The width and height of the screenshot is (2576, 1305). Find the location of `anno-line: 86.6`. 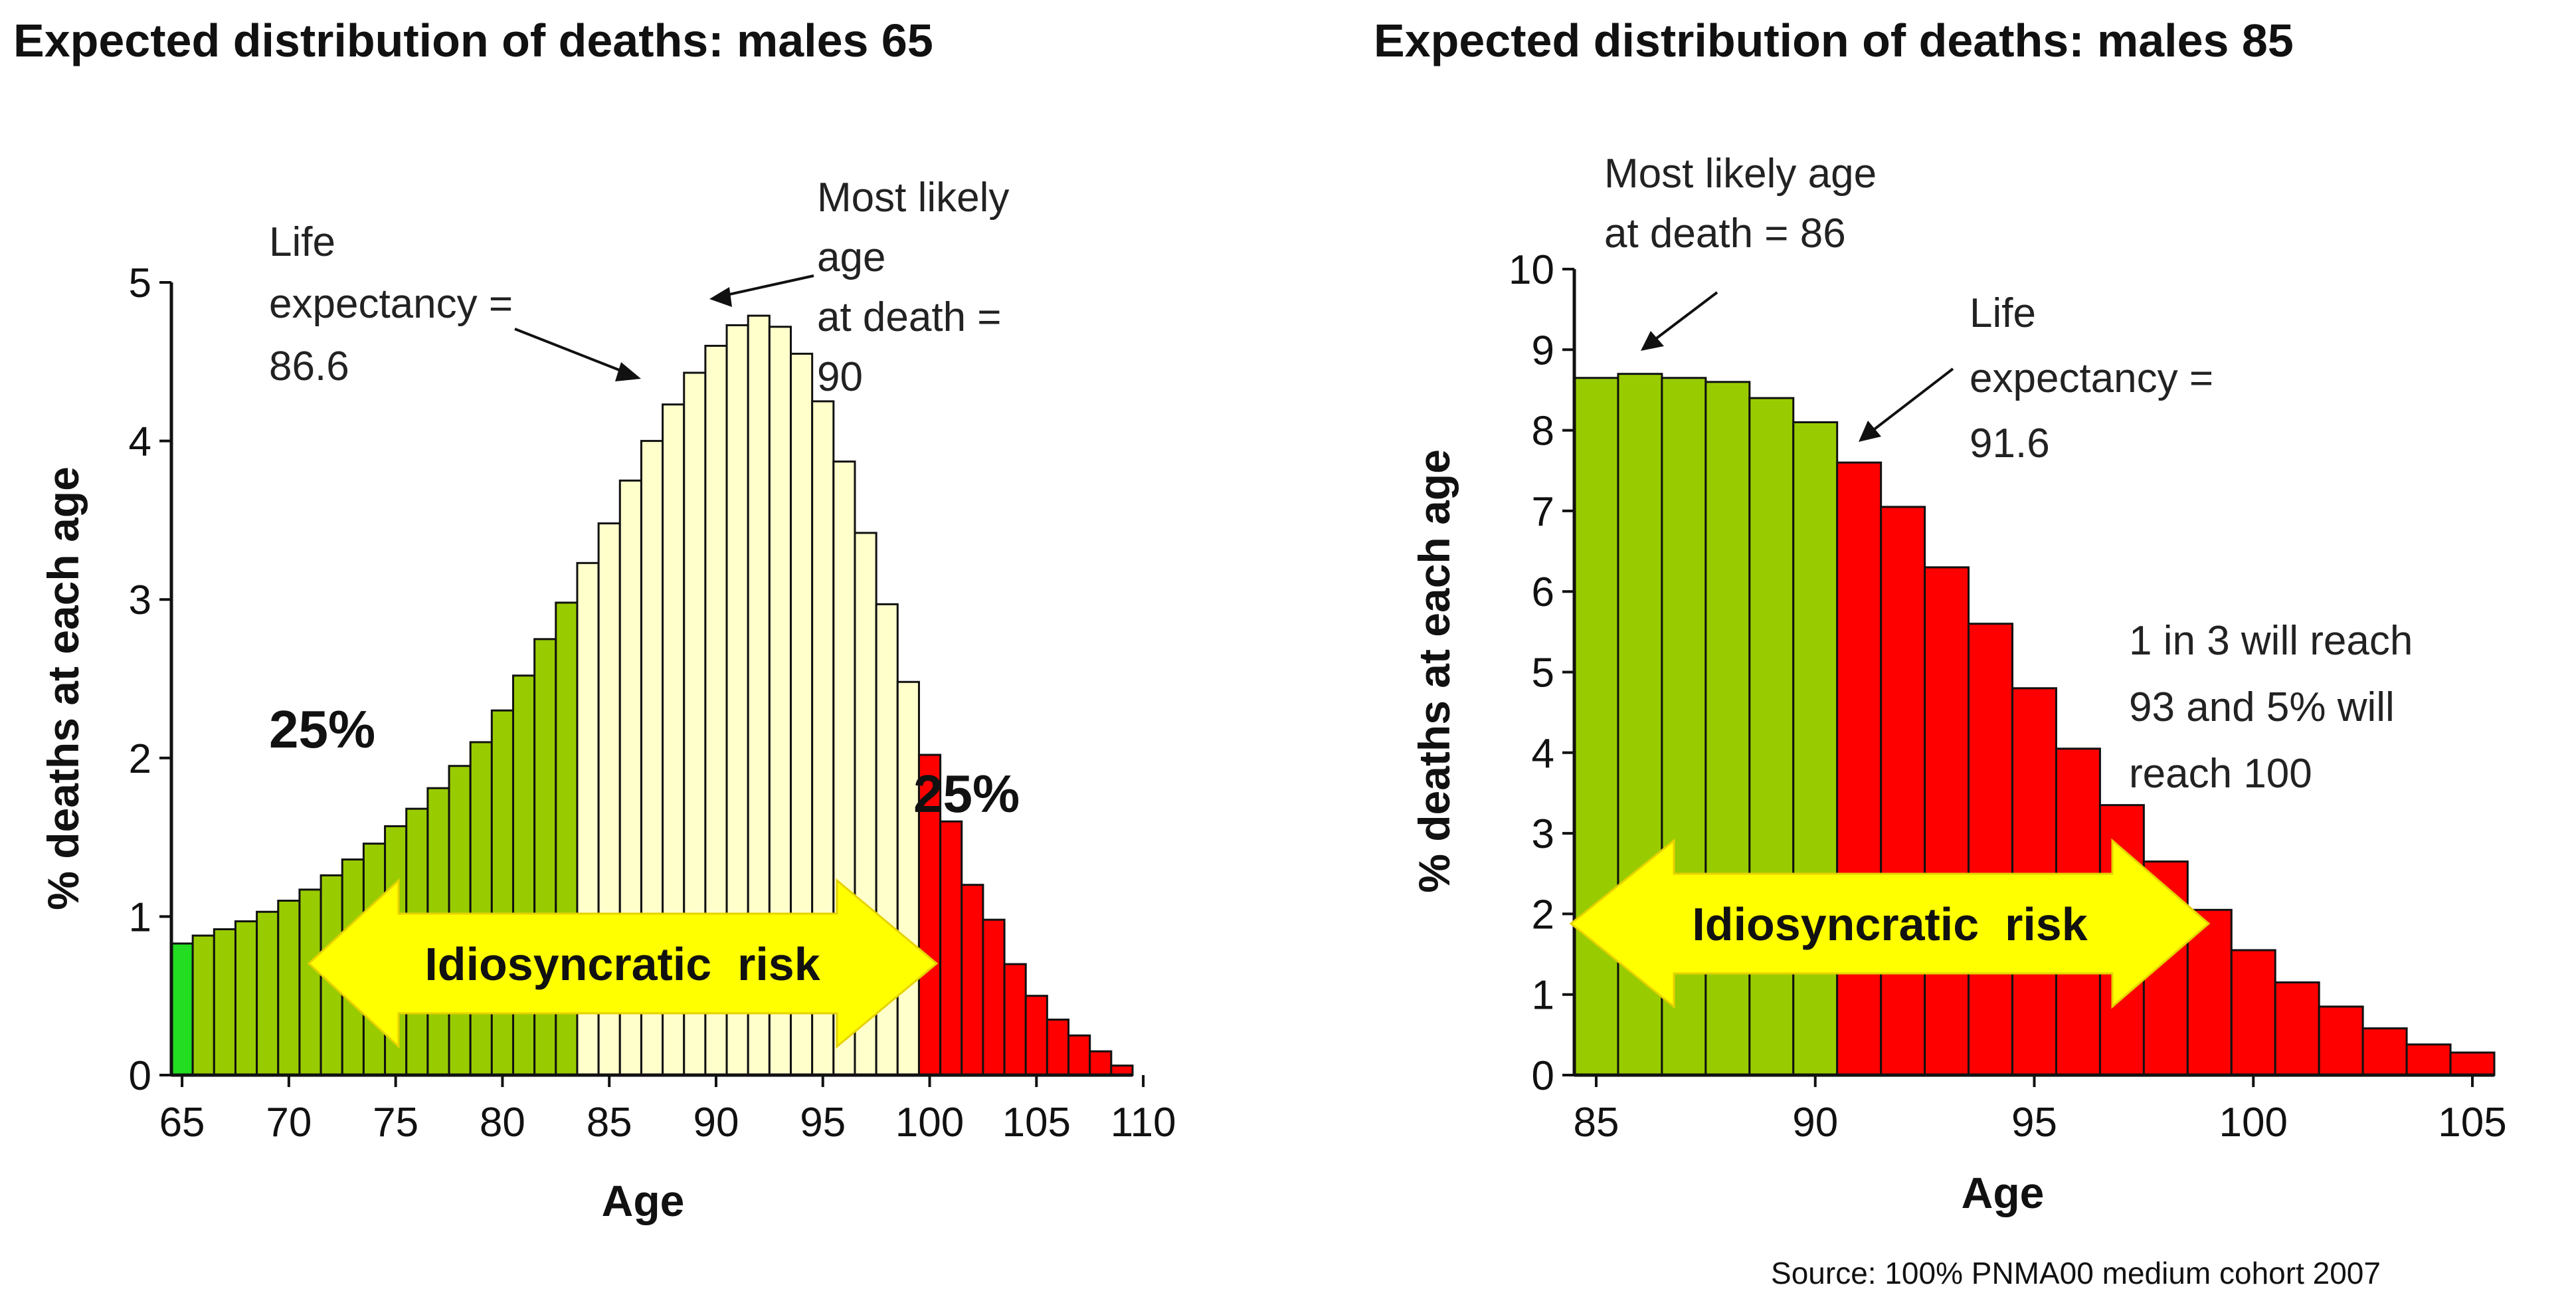

anno-line: 86.6 is located at coordinates (309, 366).